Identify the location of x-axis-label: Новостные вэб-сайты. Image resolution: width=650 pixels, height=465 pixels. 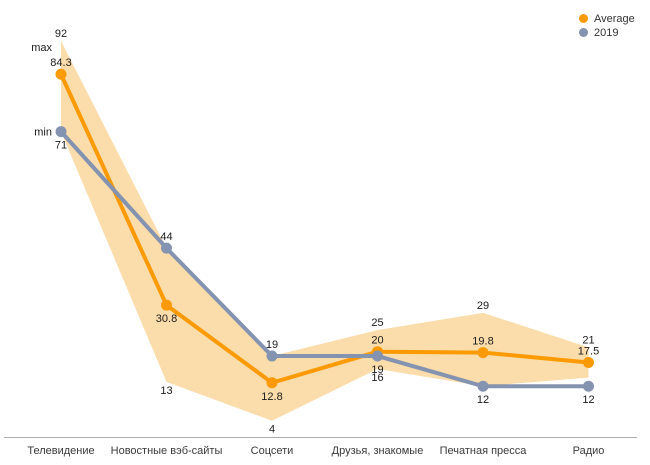
(167, 451).